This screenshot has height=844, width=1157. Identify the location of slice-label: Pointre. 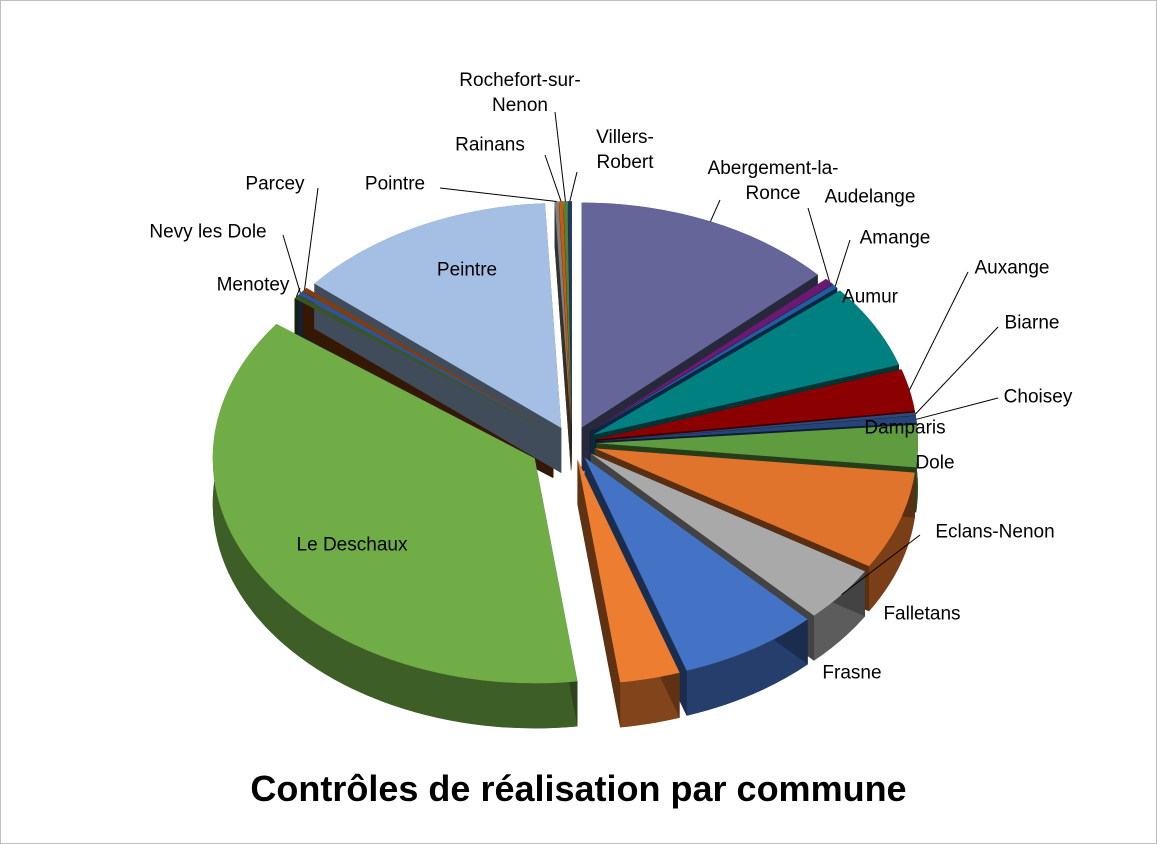
(395, 184).